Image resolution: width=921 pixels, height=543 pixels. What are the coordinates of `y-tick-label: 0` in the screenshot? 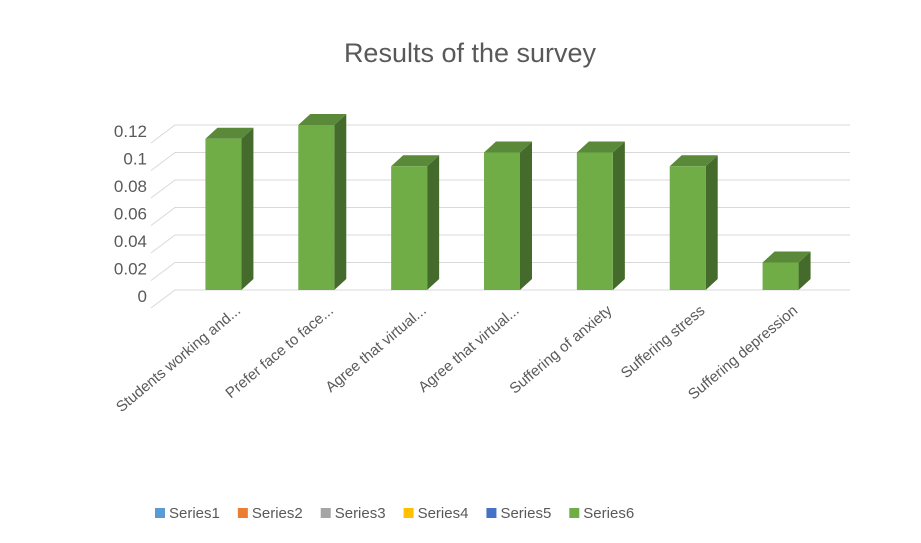 It's located at (142, 296).